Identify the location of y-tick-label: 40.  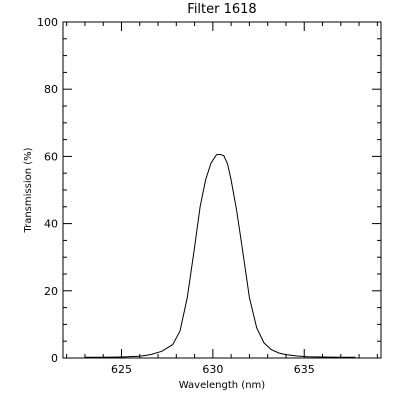
(51, 224).